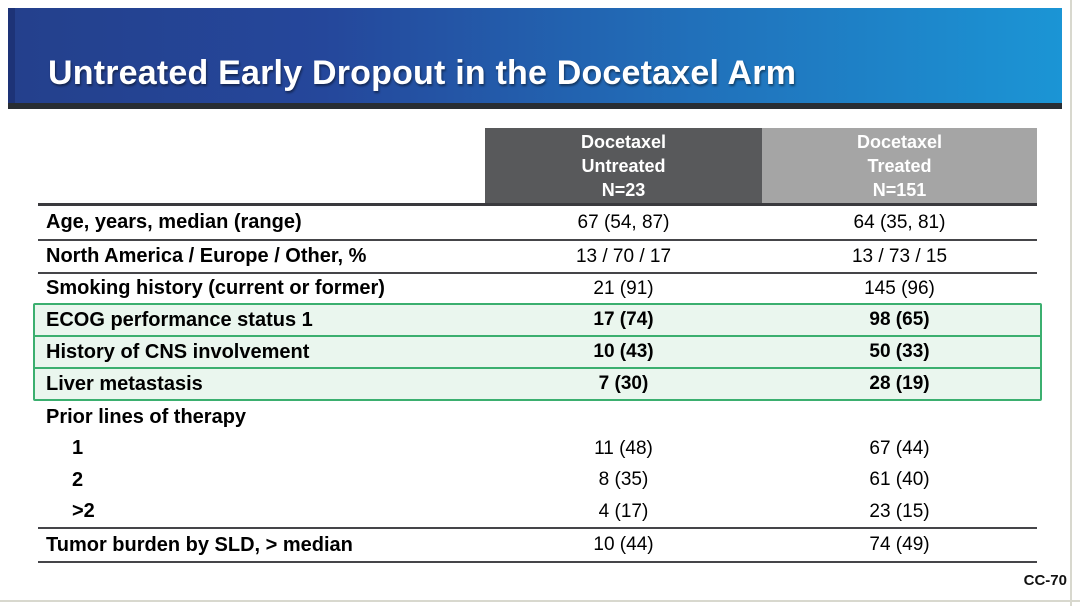 The height and width of the screenshot is (606, 1080). Describe the element at coordinates (206, 256) in the screenshot. I see `row-label: North America / Europe / Other, %` at that location.